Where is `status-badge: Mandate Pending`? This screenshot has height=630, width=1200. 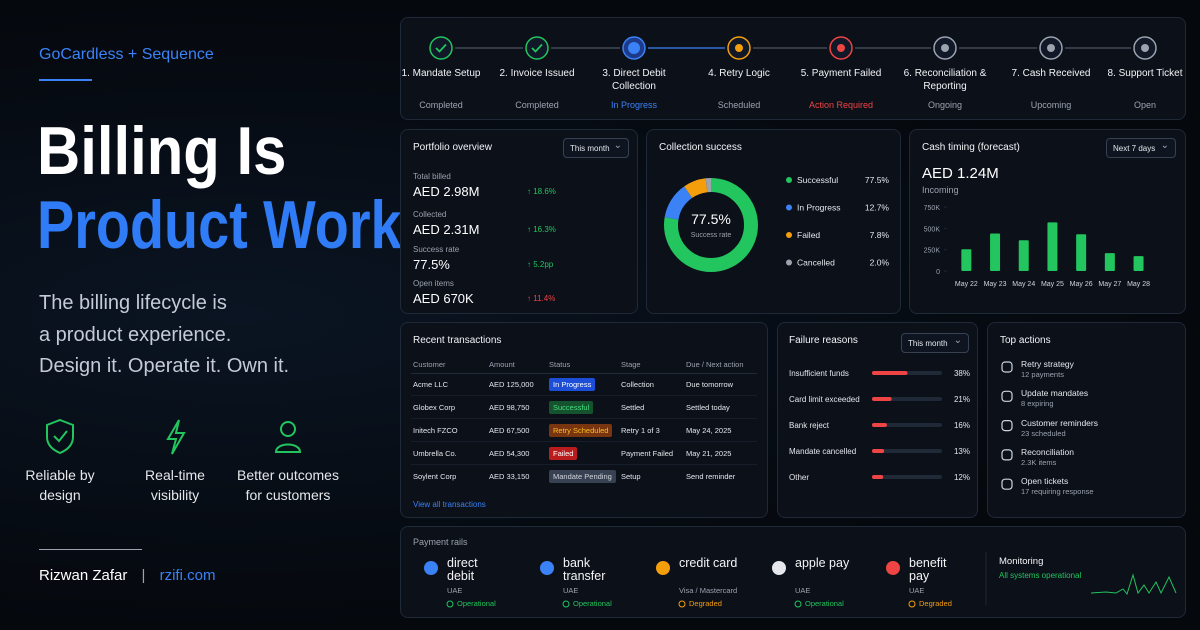
status-badge: Mandate Pending is located at coordinates (582, 476).